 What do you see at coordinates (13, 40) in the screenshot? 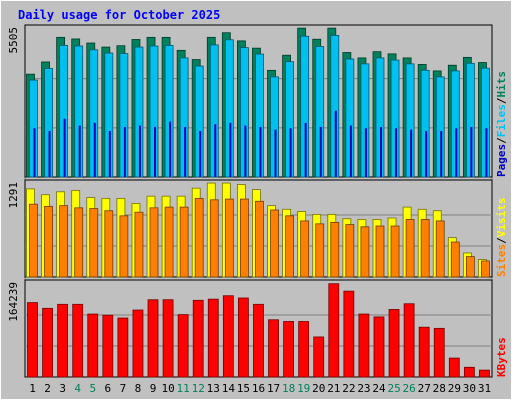
I see `max-label-hits: 5505` at bounding box center [13, 40].